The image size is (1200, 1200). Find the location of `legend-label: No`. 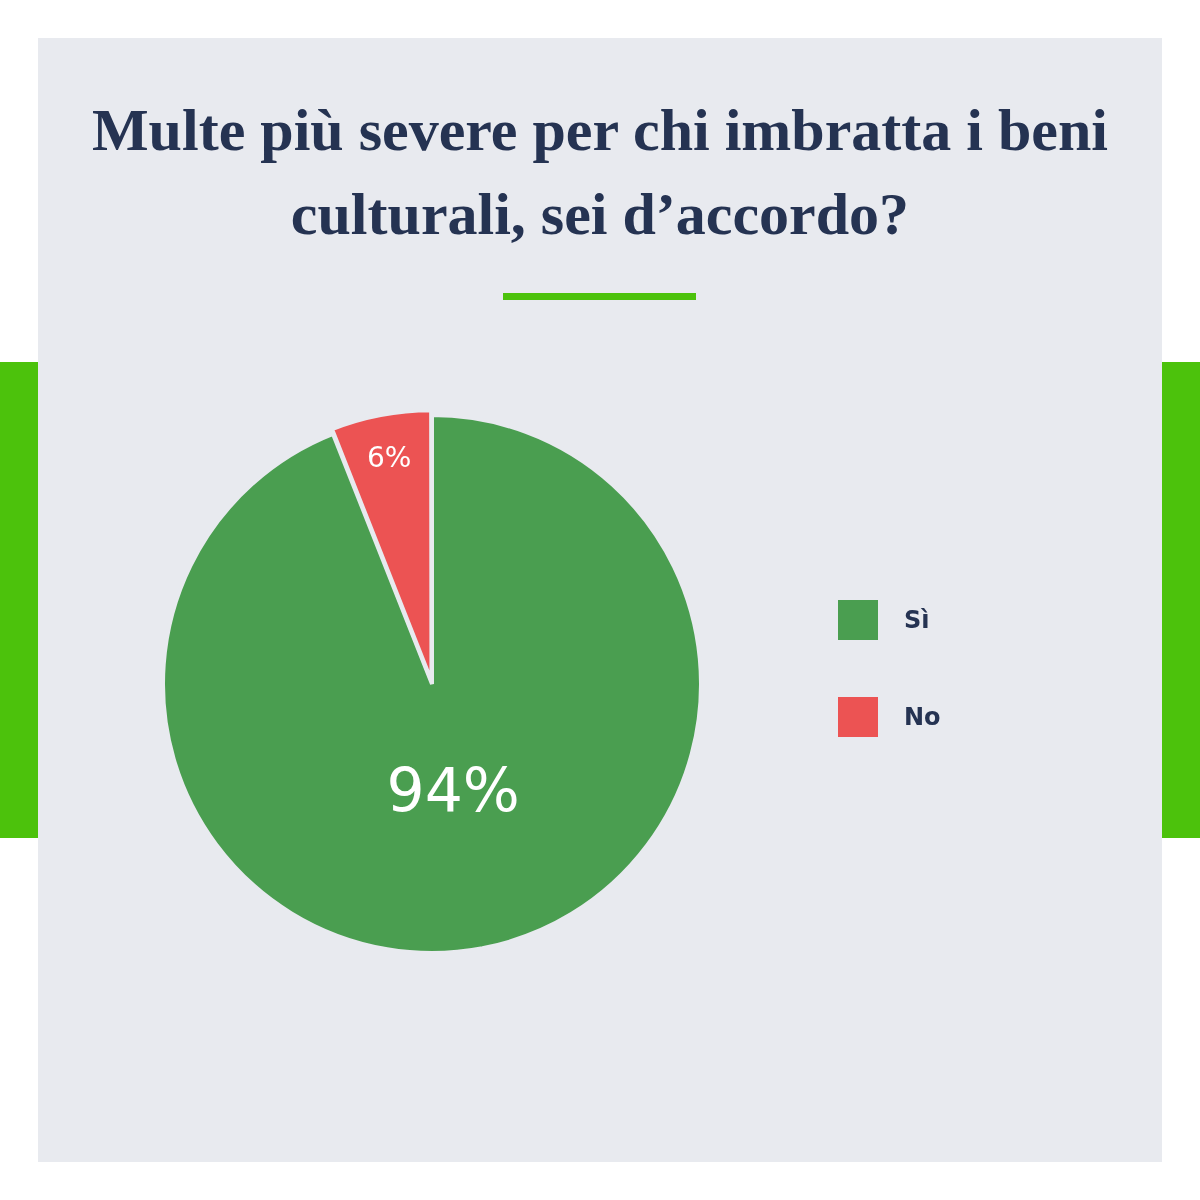

legend-label: No is located at coordinates (922, 717).